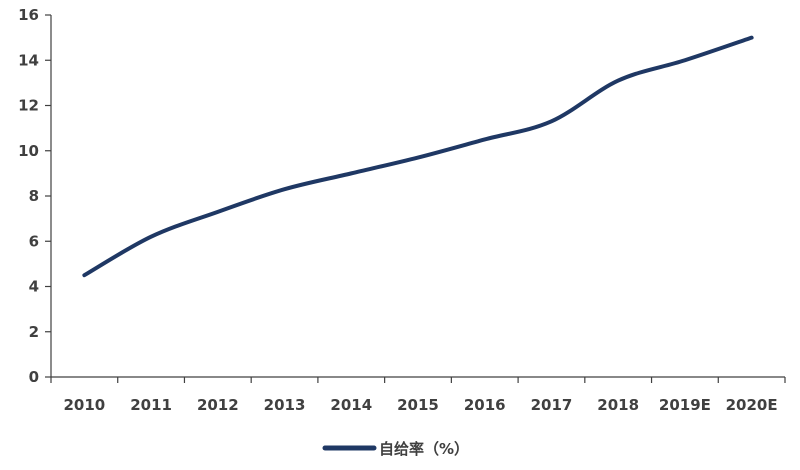  What do you see at coordinates (34, 287) in the screenshot?
I see `y-tick-label: 4` at bounding box center [34, 287].